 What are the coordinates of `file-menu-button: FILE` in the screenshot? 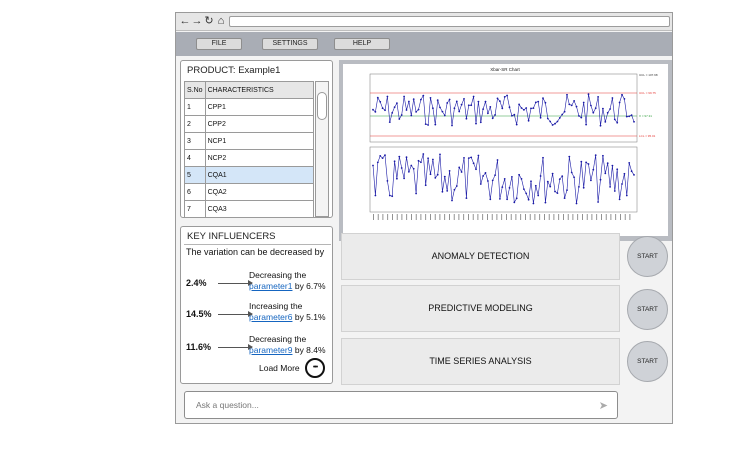 It's located at (219, 44).